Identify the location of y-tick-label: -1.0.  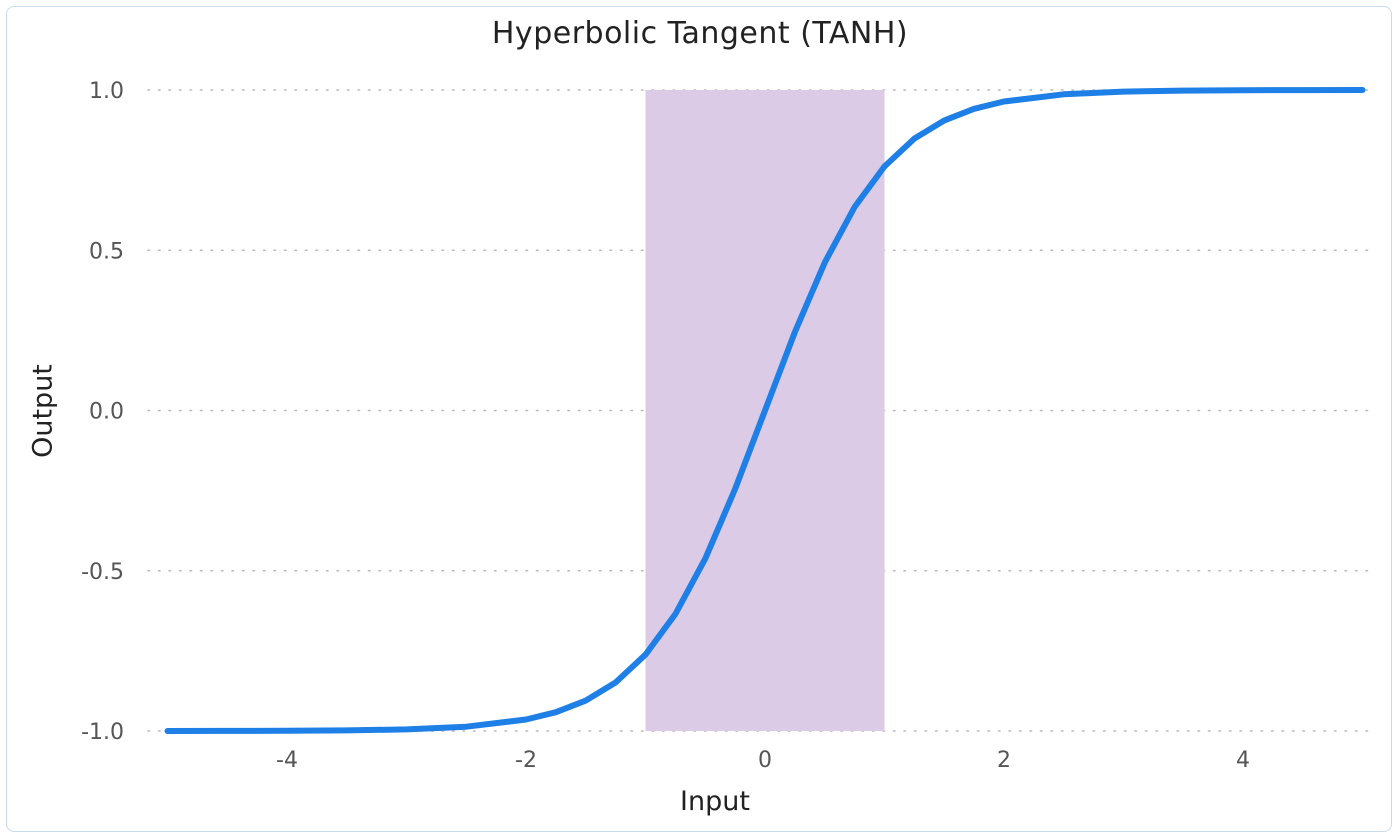
(102, 732).